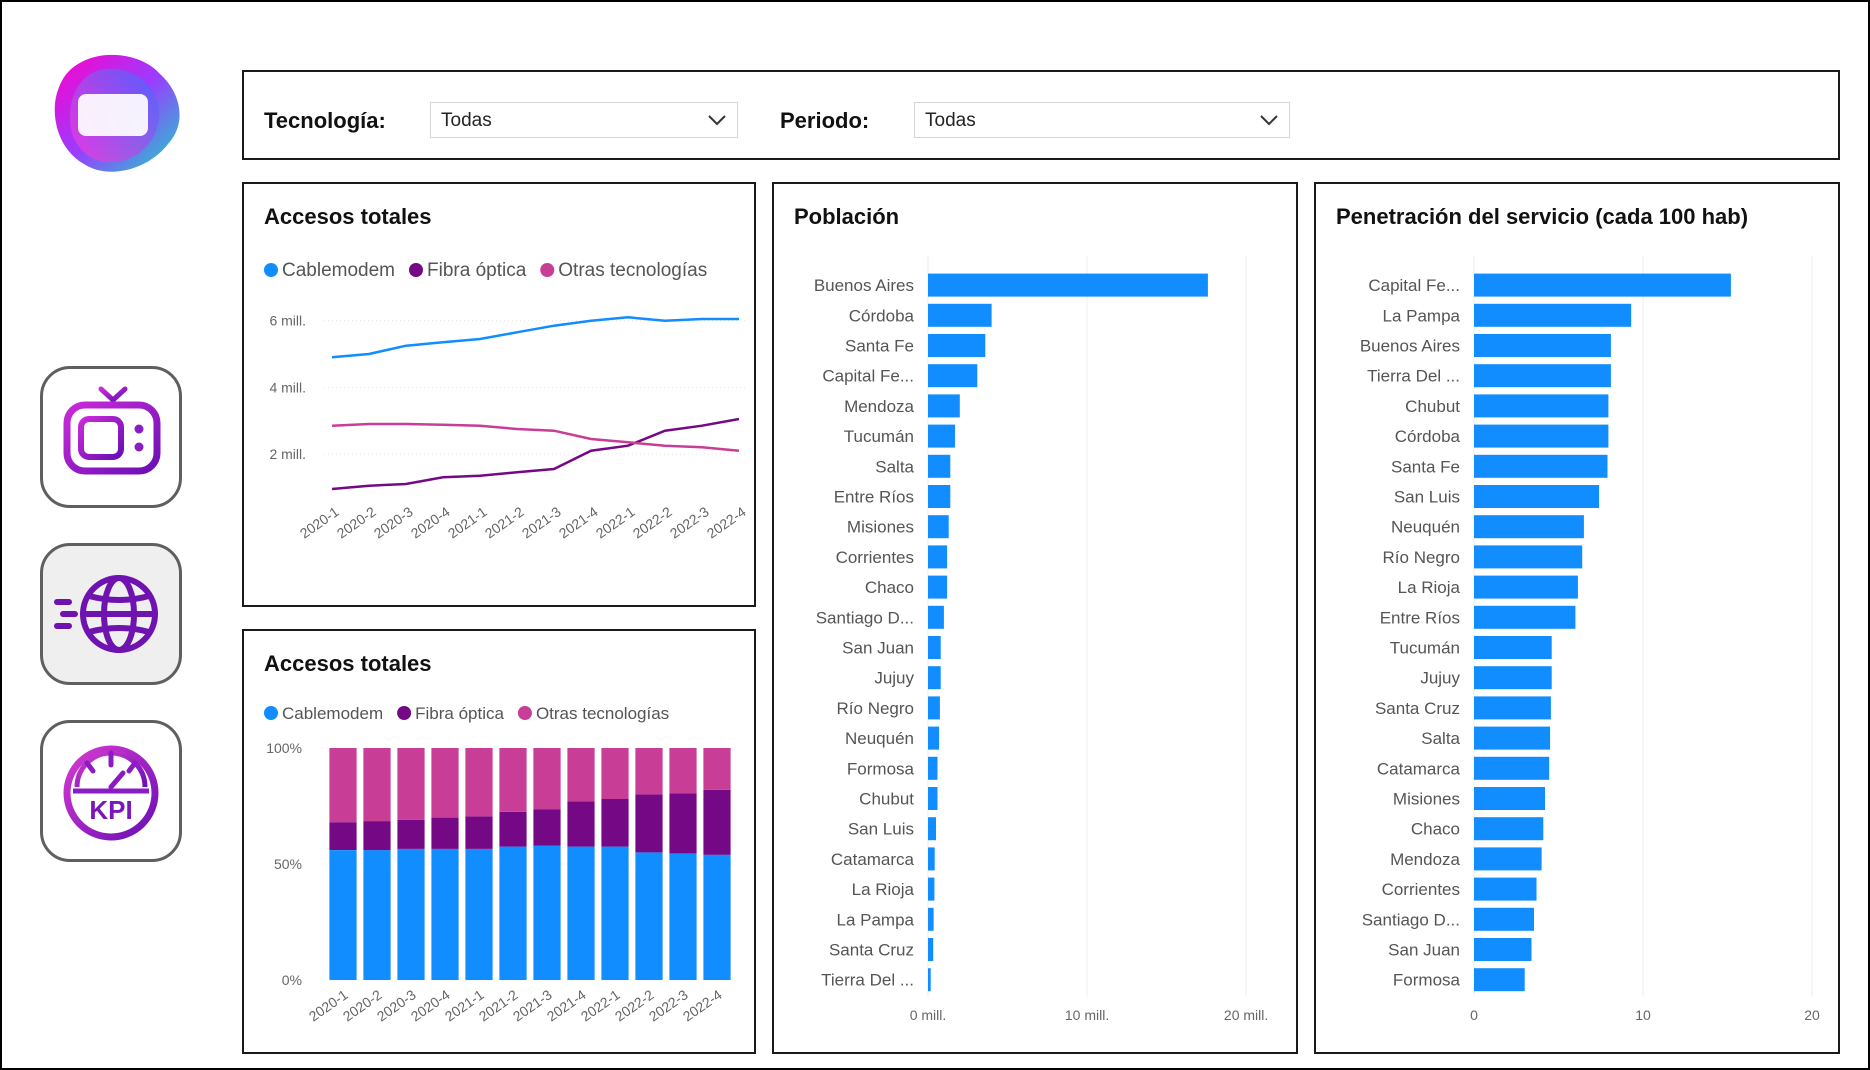  What do you see at coordinates (615, 522) in the screenshot?
I see `x-tick-label: 2022-1` at bounding box center [615, 522].